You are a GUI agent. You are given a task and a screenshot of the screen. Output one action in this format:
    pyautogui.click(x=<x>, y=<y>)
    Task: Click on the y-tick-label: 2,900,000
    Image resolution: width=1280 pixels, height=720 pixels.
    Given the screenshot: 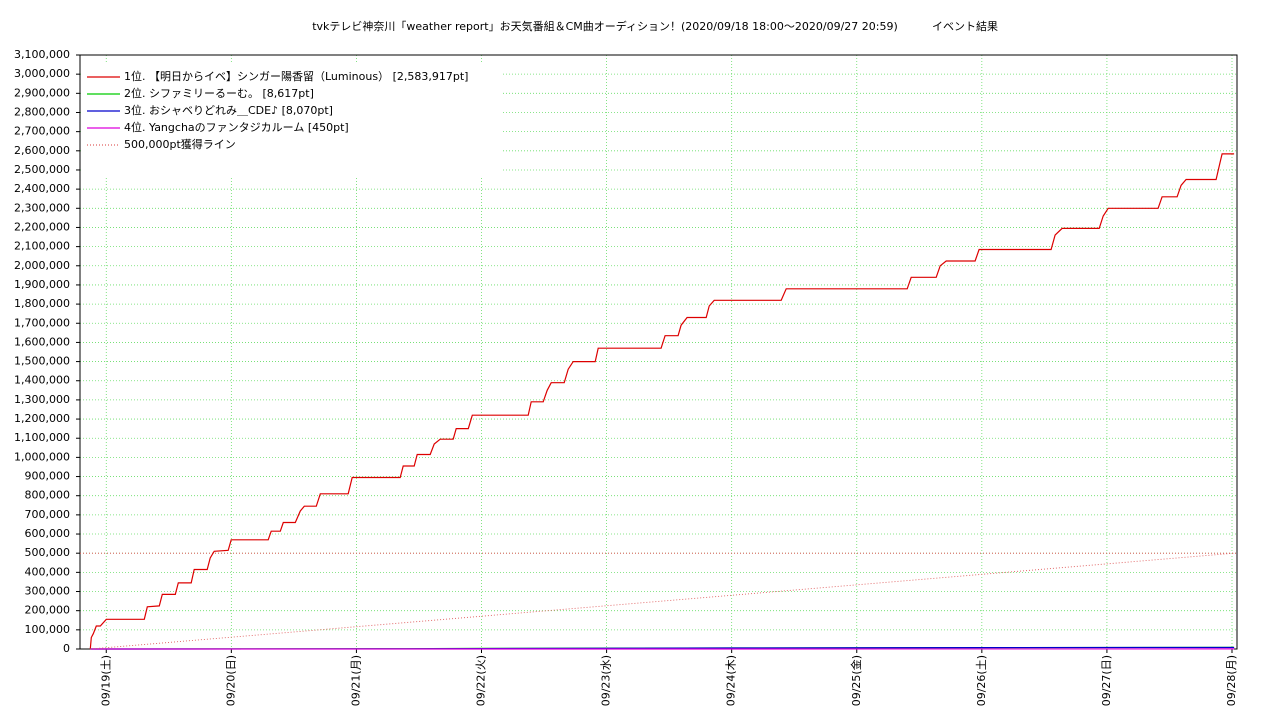 What is the action you would take?
    pyautogui.click(x=42, y=92)
    